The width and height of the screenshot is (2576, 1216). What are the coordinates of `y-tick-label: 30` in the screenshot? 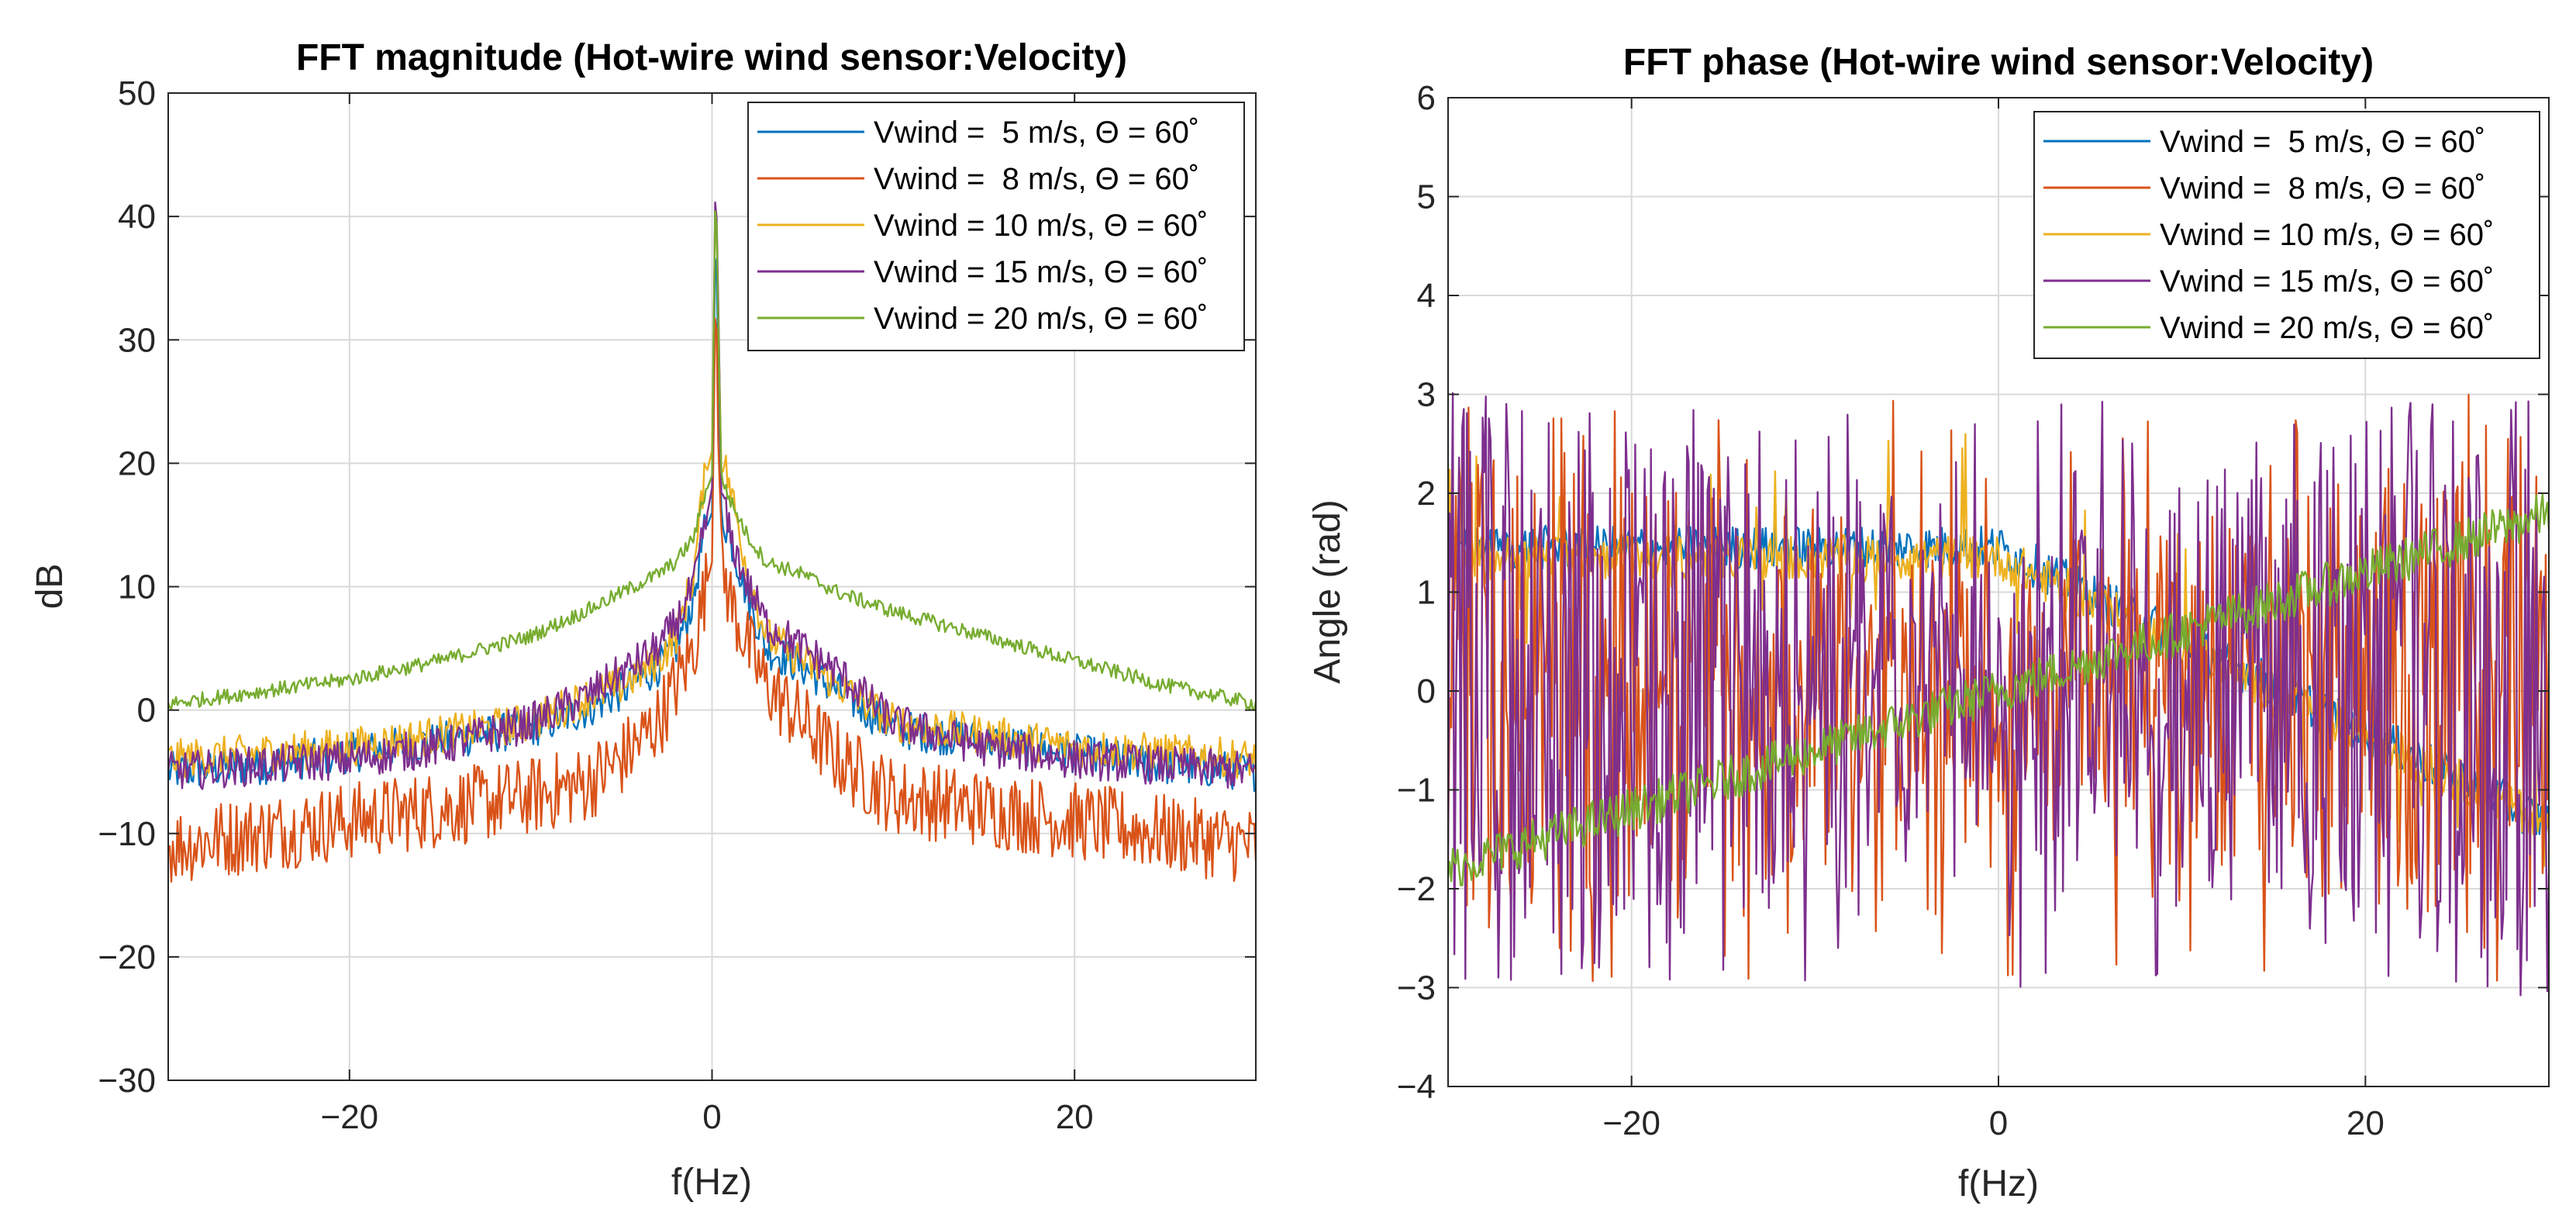 It's located at (137, 340).